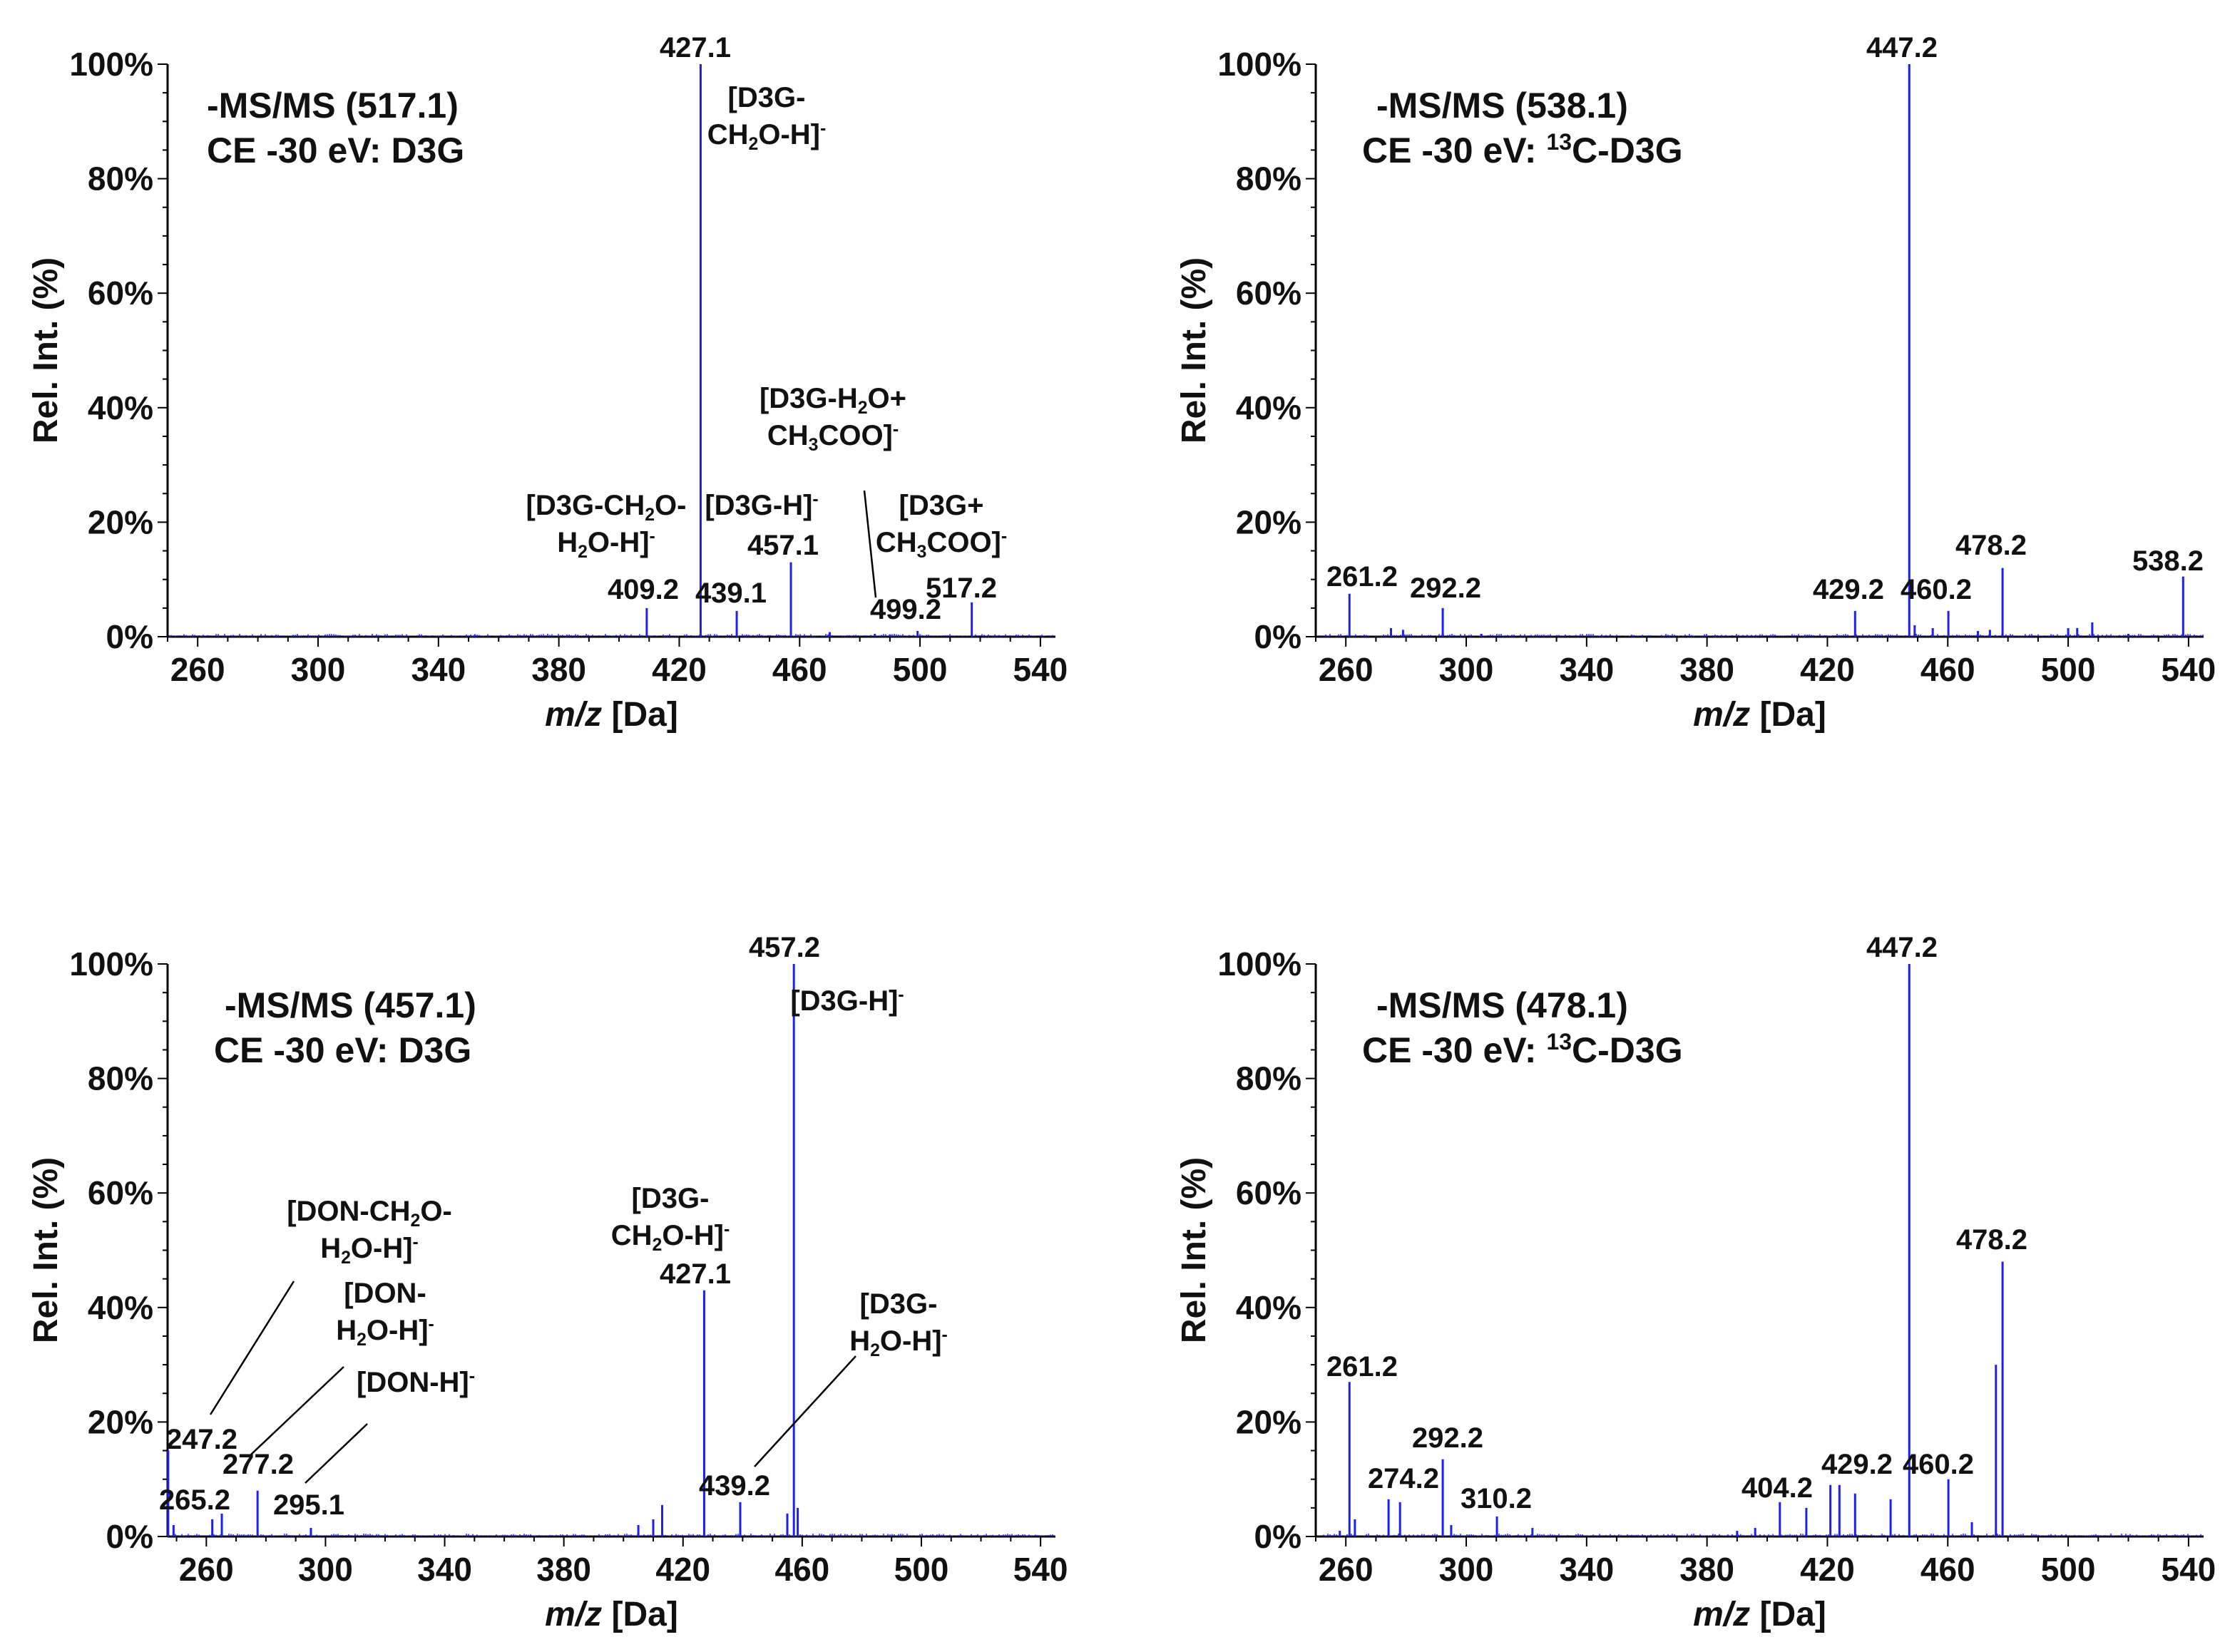  I want to click on peak-label: 247.2, so click(202, 1439).